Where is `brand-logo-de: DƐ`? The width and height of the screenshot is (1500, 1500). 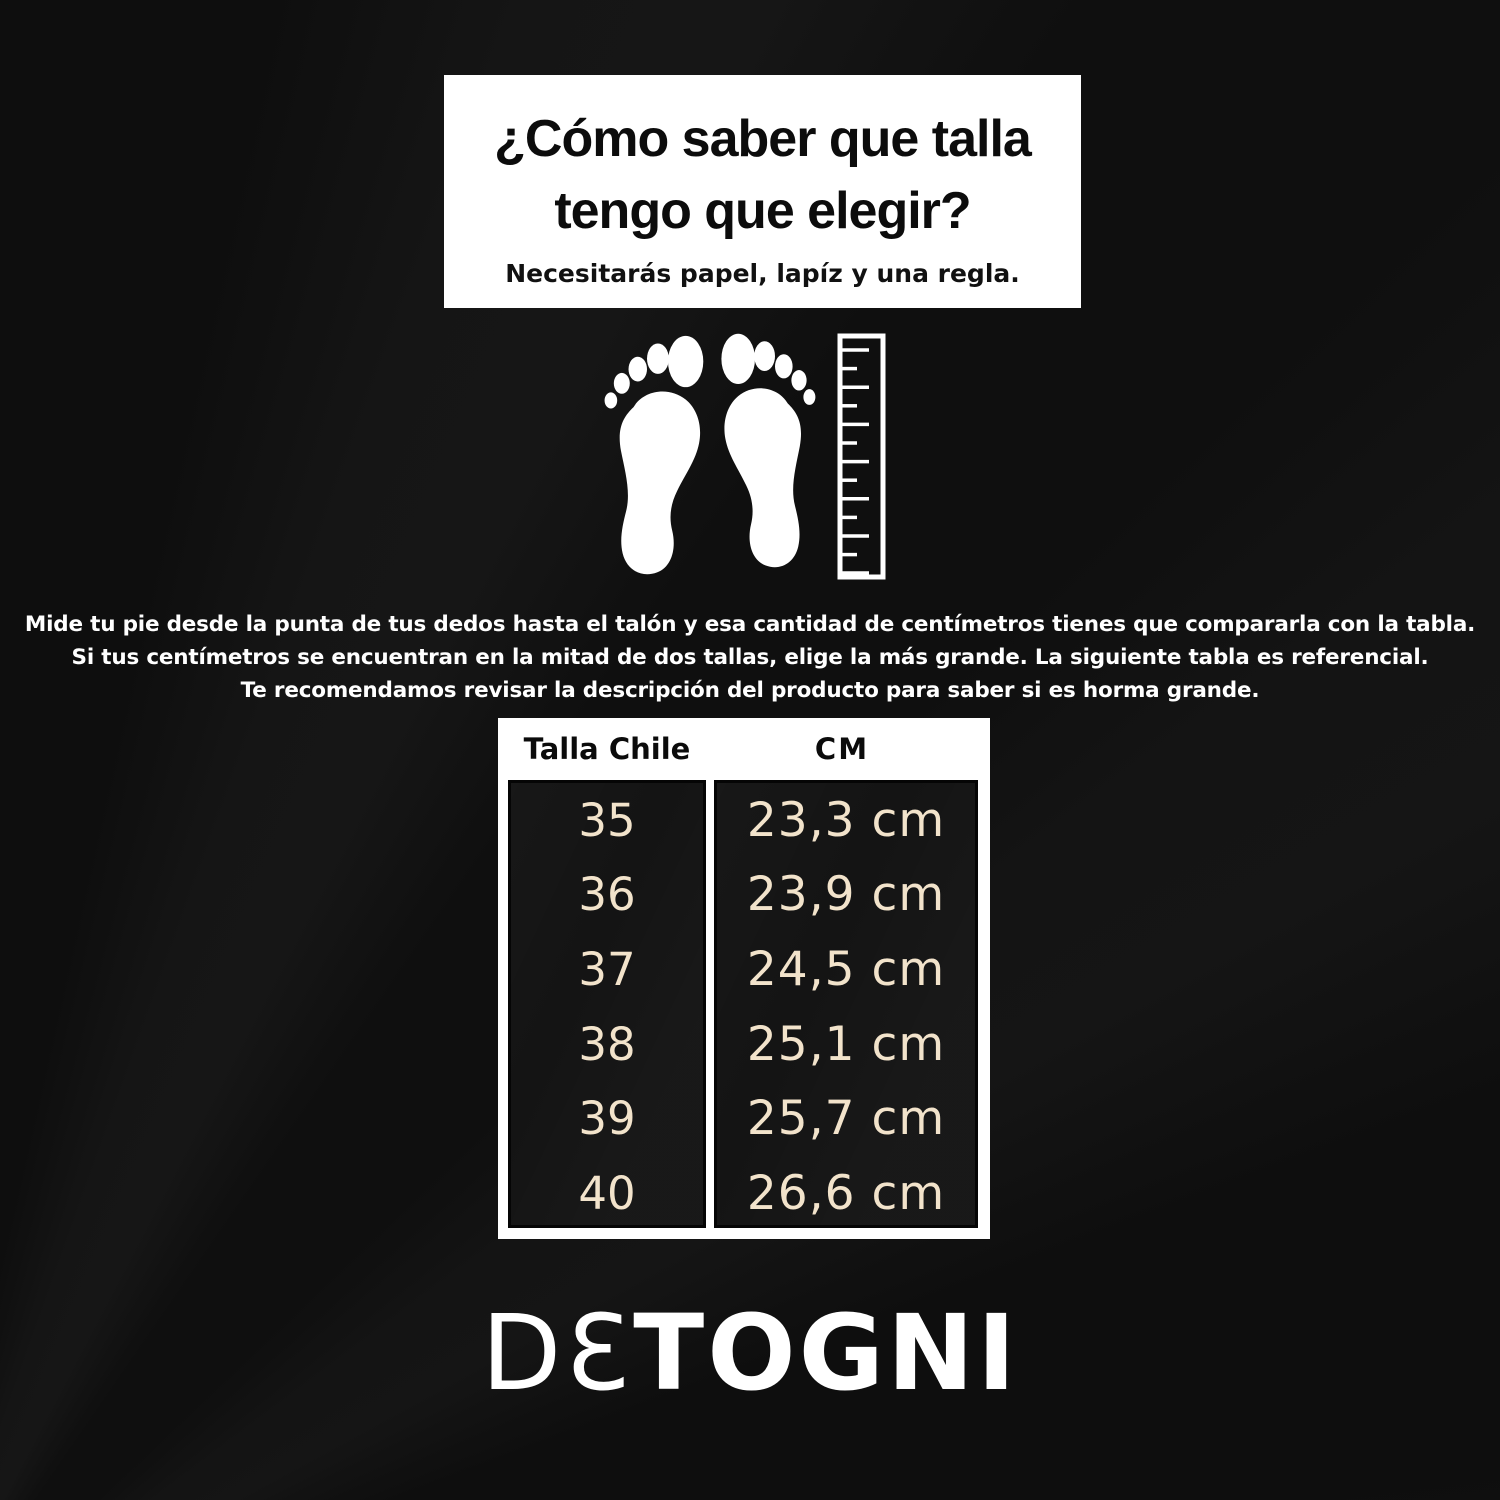
brand-logo-de: DƐ is located at coordinates (557, 1353).